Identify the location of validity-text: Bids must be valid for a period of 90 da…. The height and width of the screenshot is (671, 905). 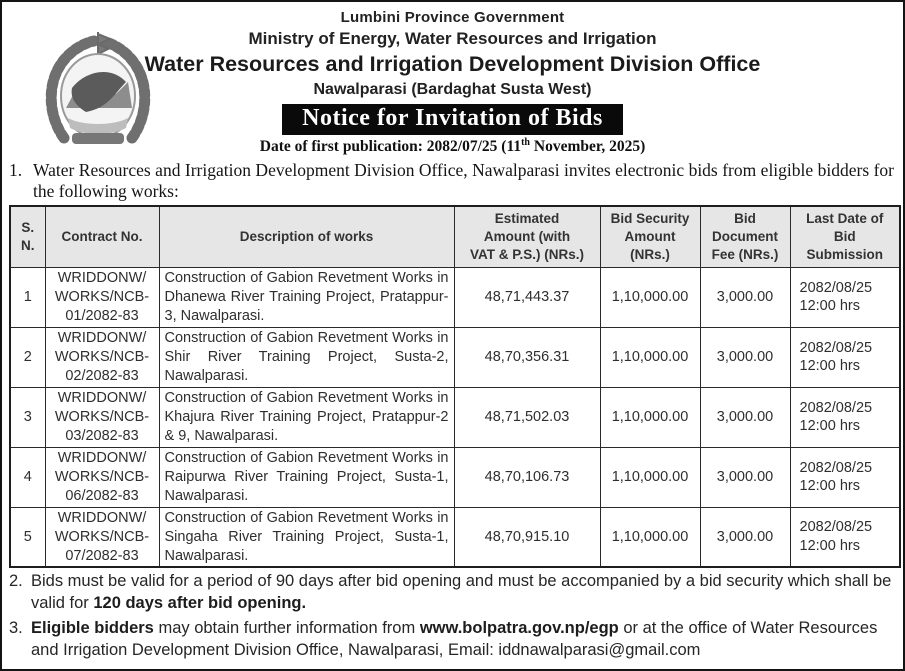
(461, 592).